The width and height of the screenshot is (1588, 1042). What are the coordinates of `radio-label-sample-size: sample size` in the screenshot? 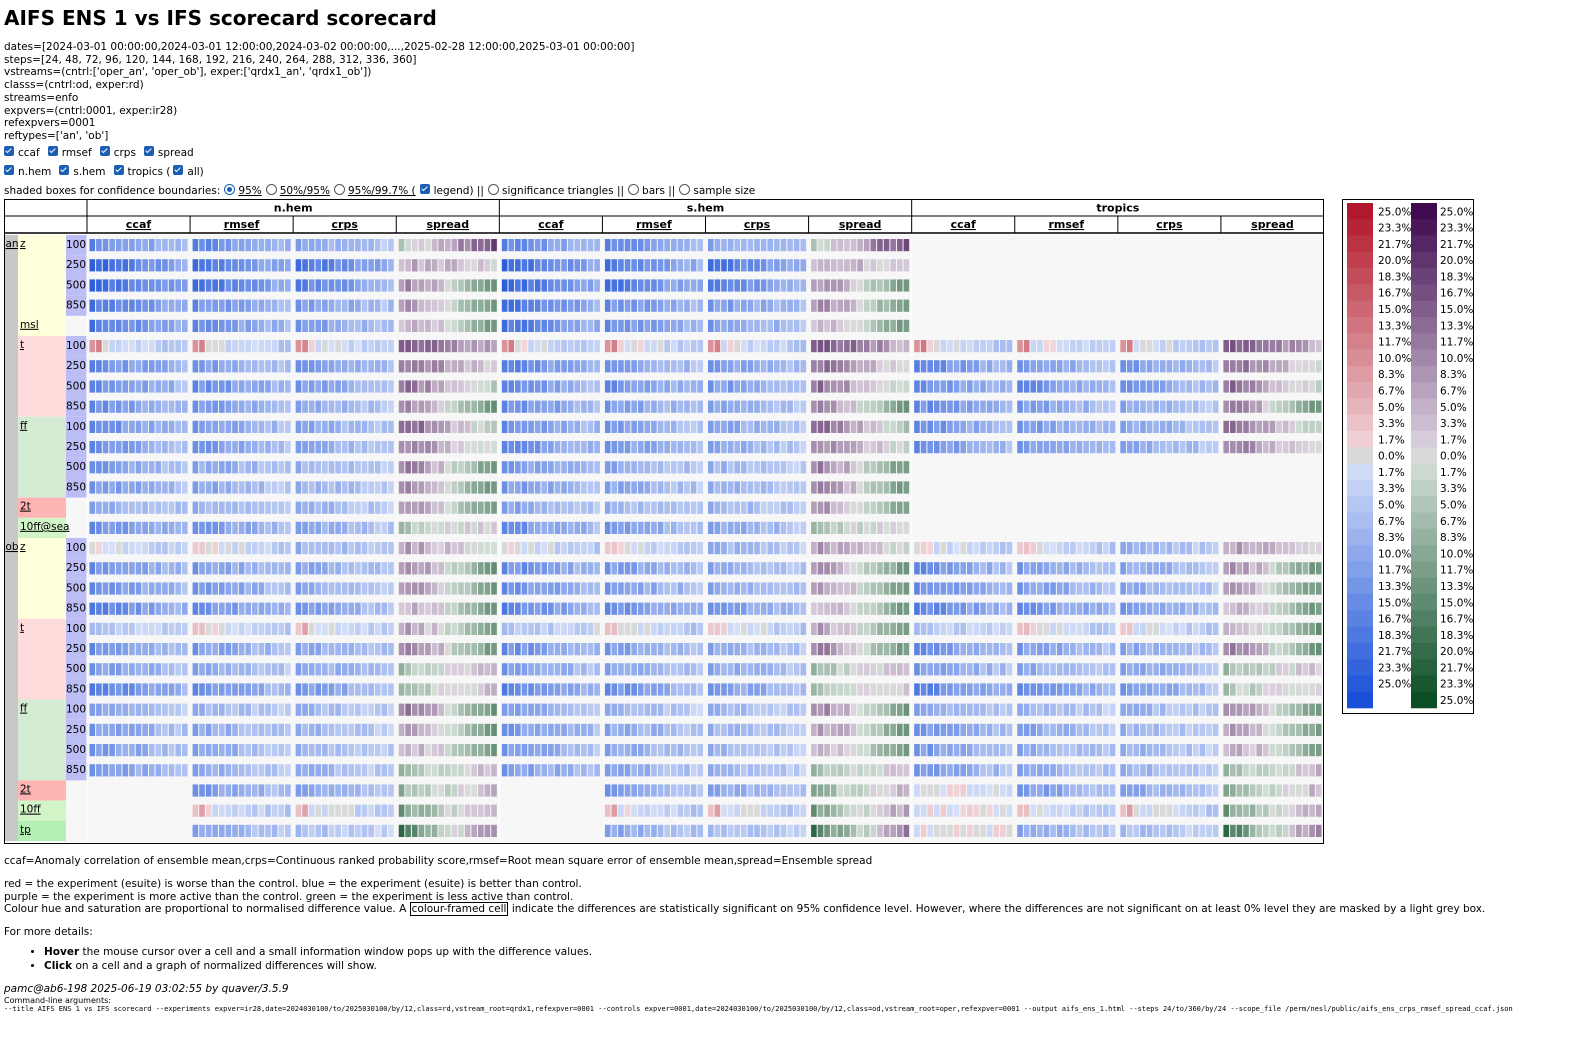 It's located at (724, 191).